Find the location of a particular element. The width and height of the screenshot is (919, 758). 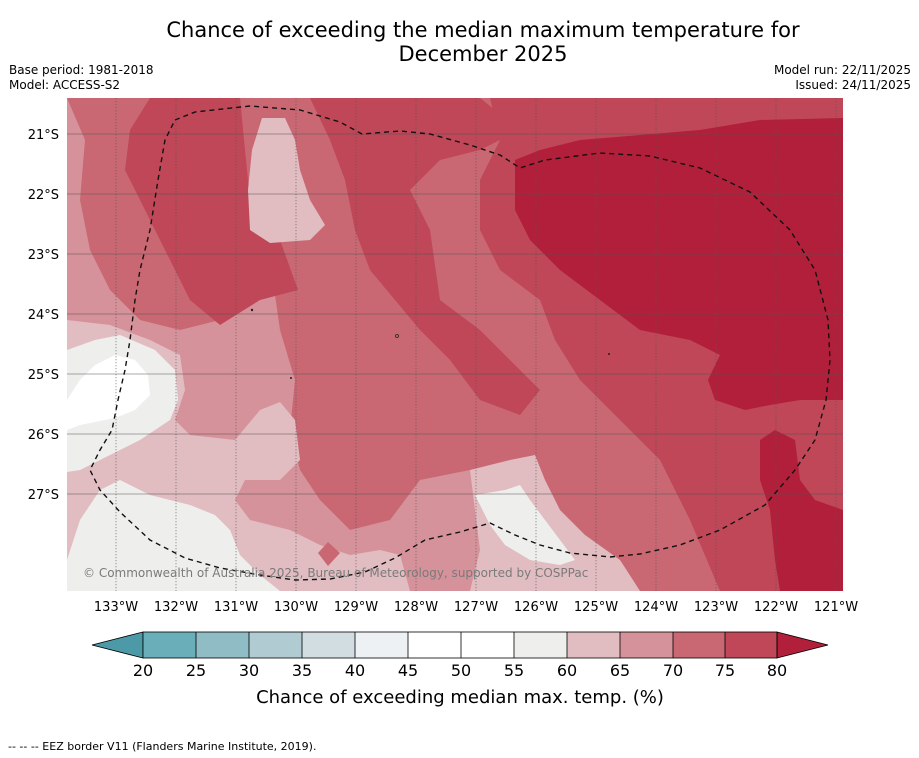

latitude-labels: 21°S 22°S 23°S 24°S 25°S 26°S 27°S is located at coordinates (43, 315).